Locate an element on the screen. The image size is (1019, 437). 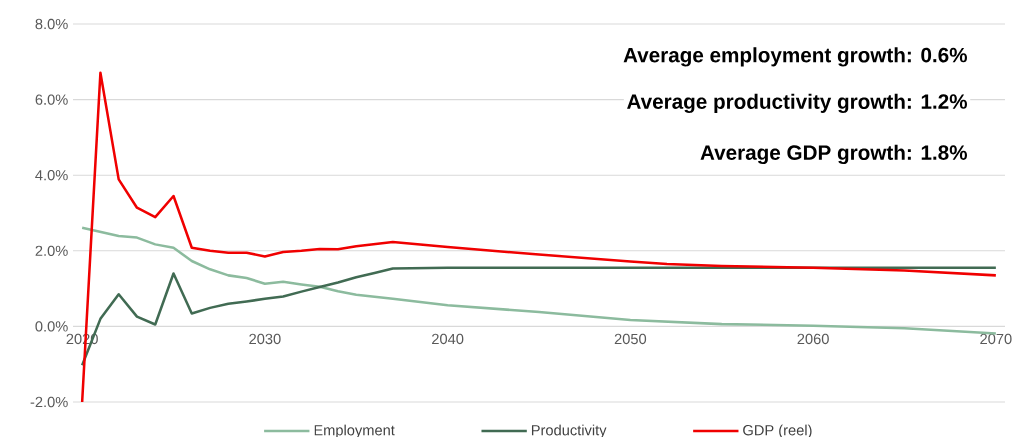
x-tick-label: 2060 is located at coordinates (813, 339).